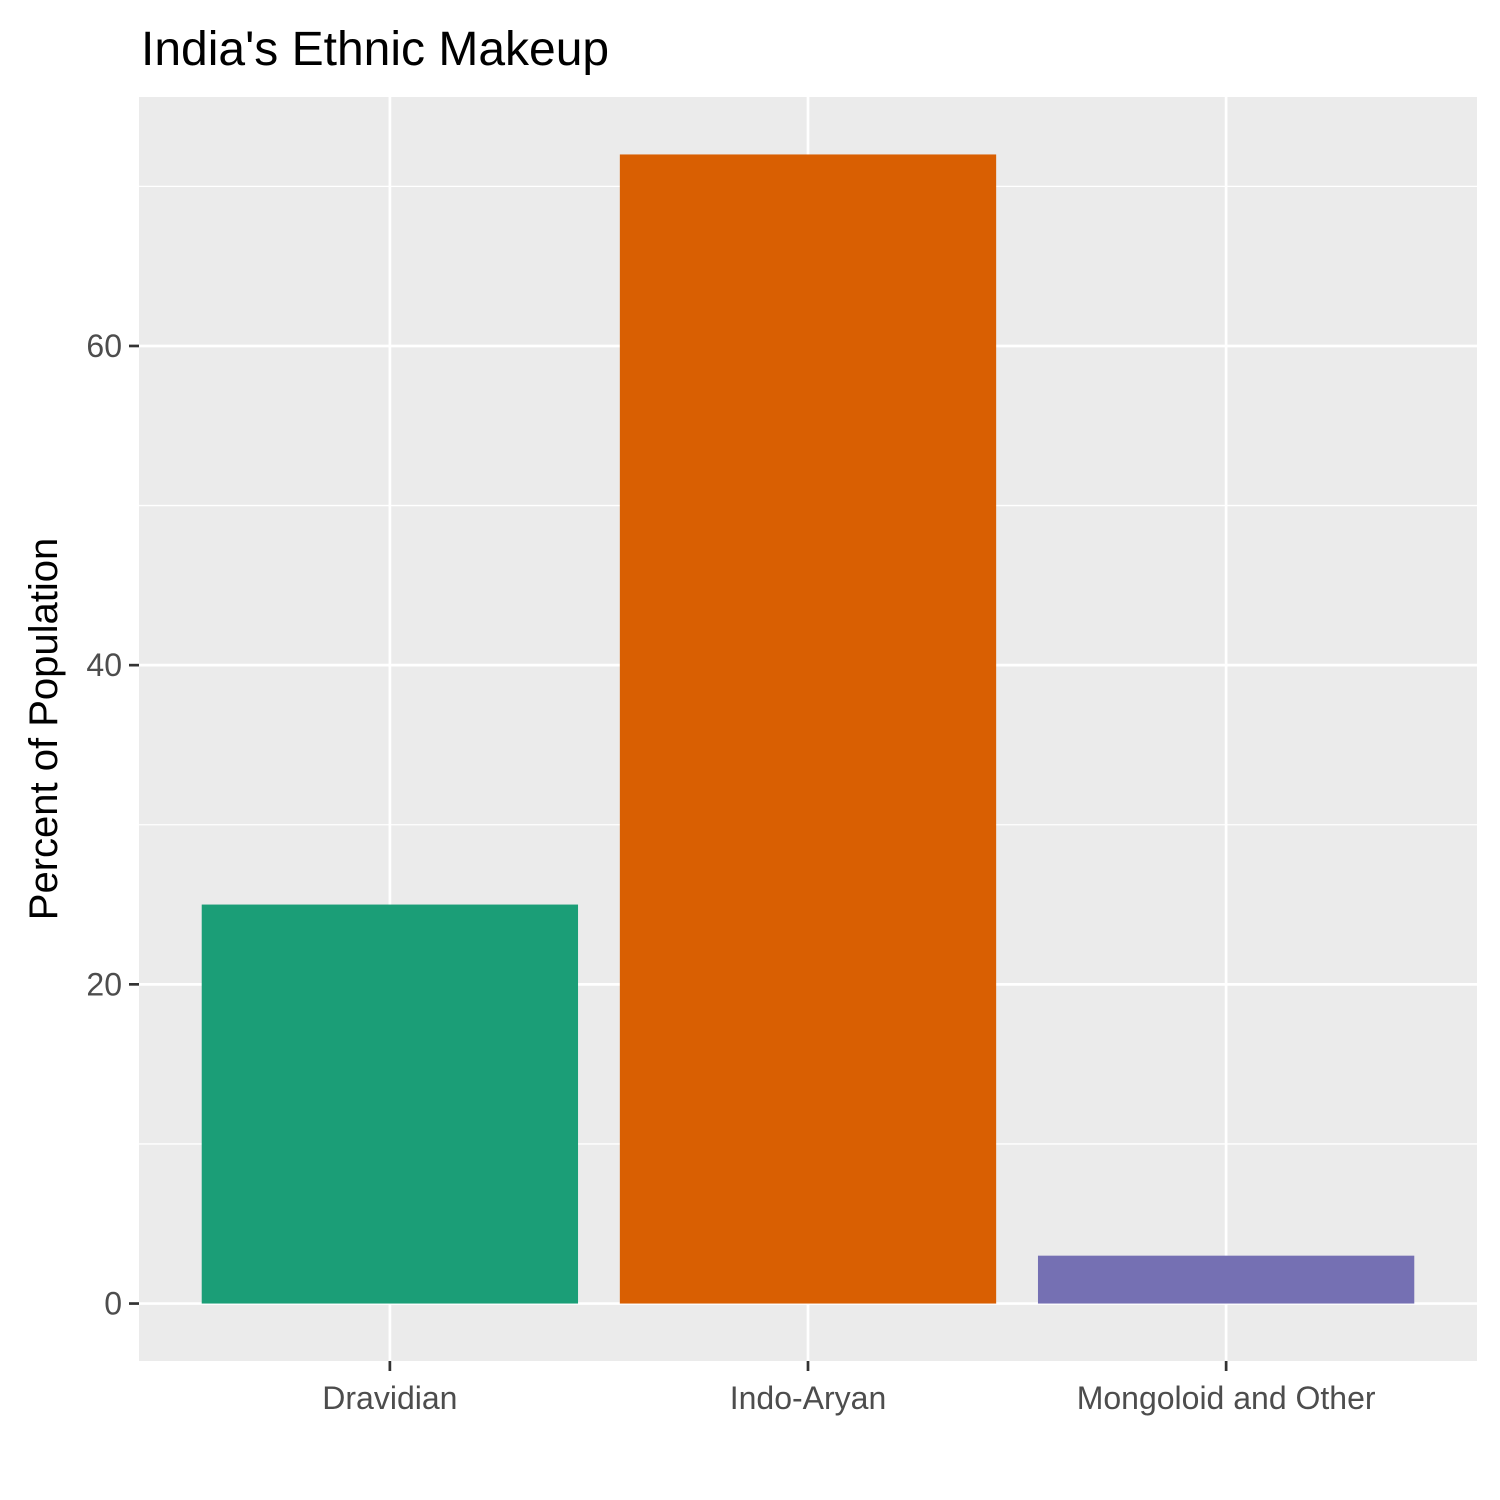 The image size is (1500, 1500). Describe the element at coordinates (390, 1104) in the screenshot. I see `bar-dravidian` at that location.